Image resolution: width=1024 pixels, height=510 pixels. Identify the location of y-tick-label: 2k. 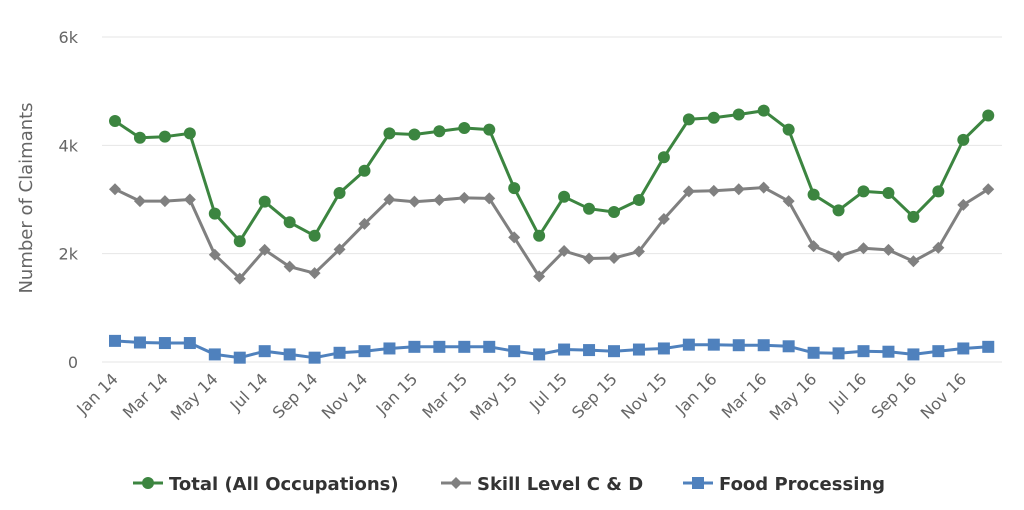
(69, 254).